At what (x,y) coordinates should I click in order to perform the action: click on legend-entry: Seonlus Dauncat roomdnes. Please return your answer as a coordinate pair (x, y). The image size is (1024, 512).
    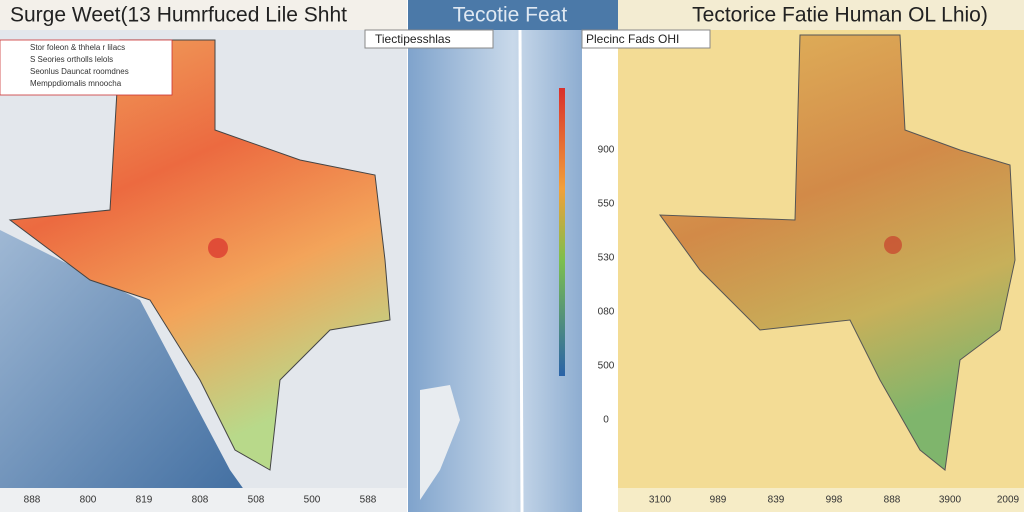
    Looking at the image, I should click on (79, 71).